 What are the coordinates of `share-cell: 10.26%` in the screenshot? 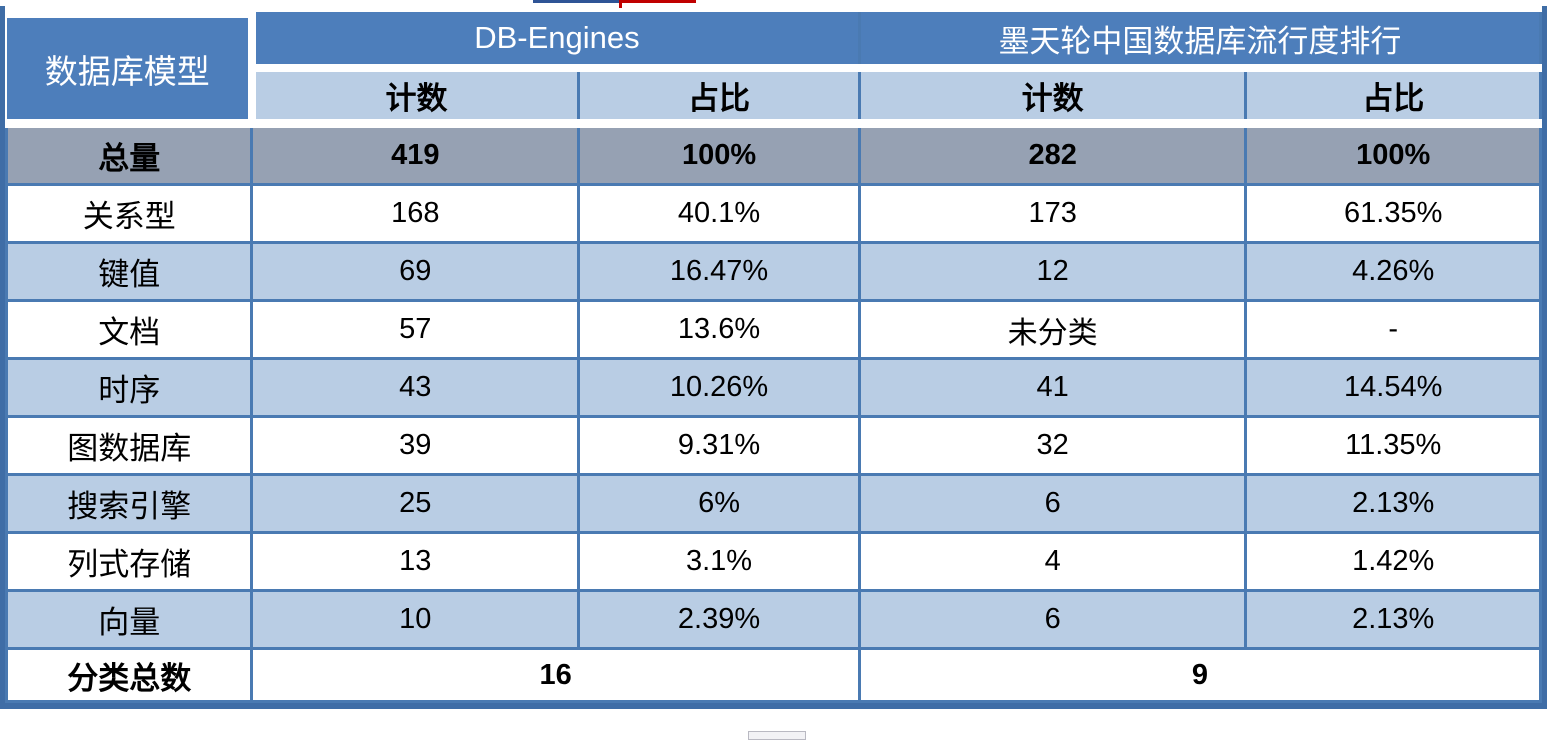 It's located at (719, 387).